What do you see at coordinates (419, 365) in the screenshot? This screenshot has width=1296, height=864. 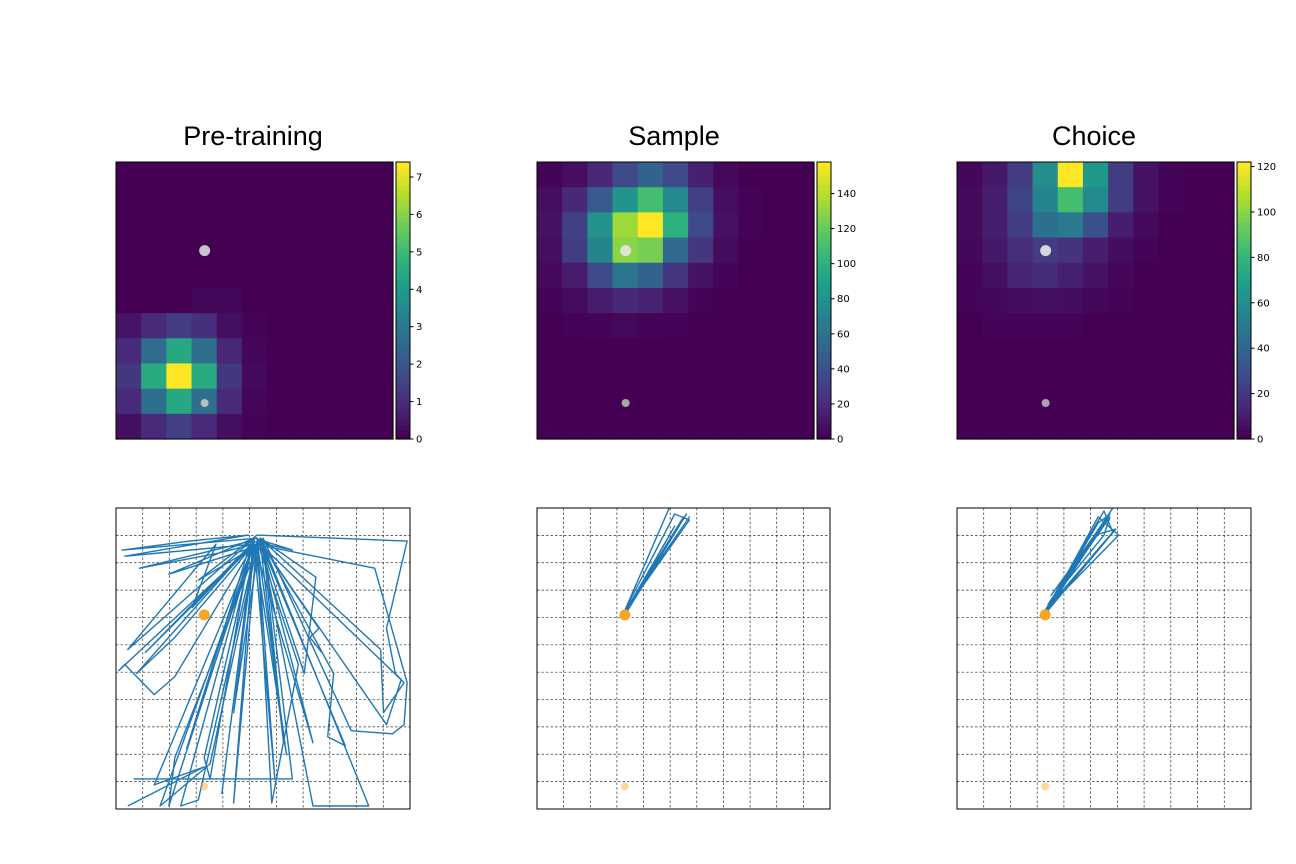 I see `colorbar-tick-label: 2` at bounding box center [419, 365].